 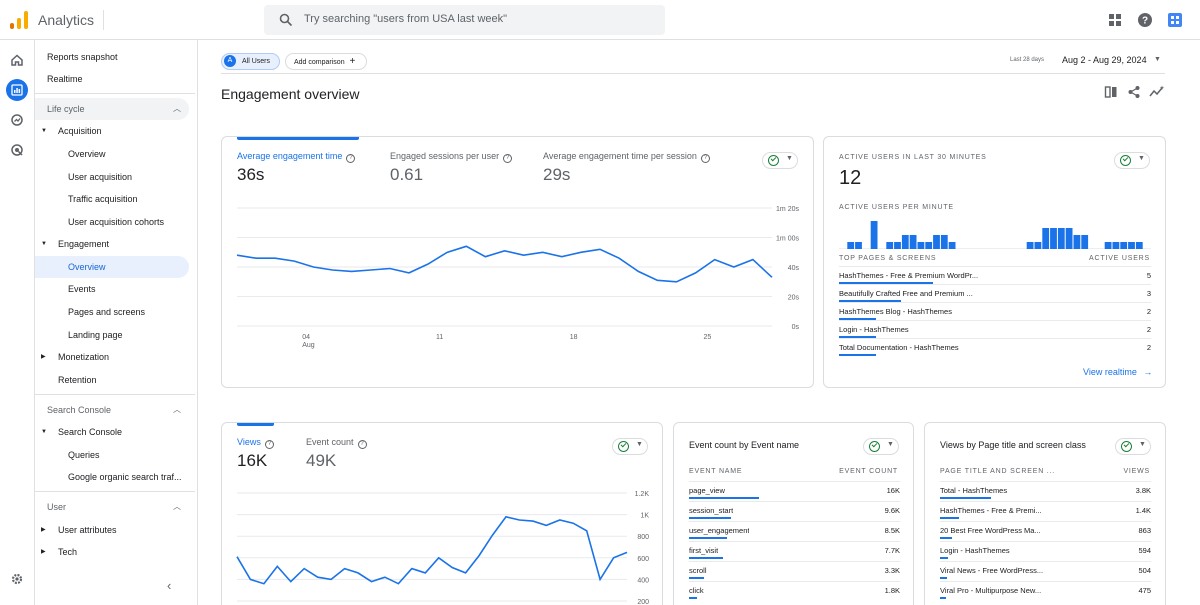 I want to click on date-range-value: Aug 2 - Aug 29, 2024, so click(x=1104, y=60).